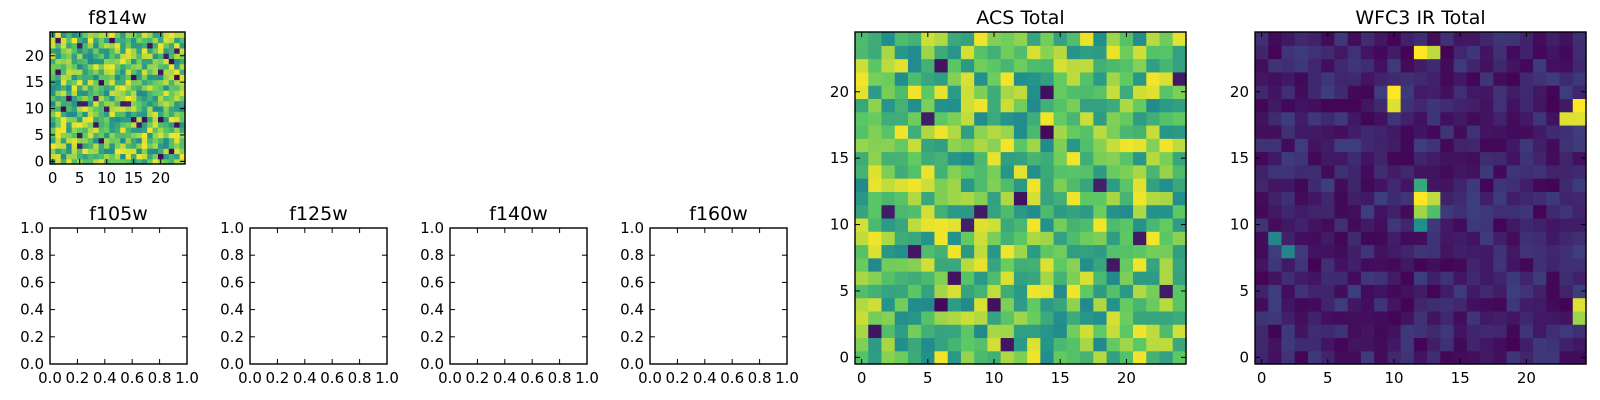  What do you see at coordinates (50, 378) in the screenshot?
I see `x-tick-label: 0.0` at bounding box center [50, 378].